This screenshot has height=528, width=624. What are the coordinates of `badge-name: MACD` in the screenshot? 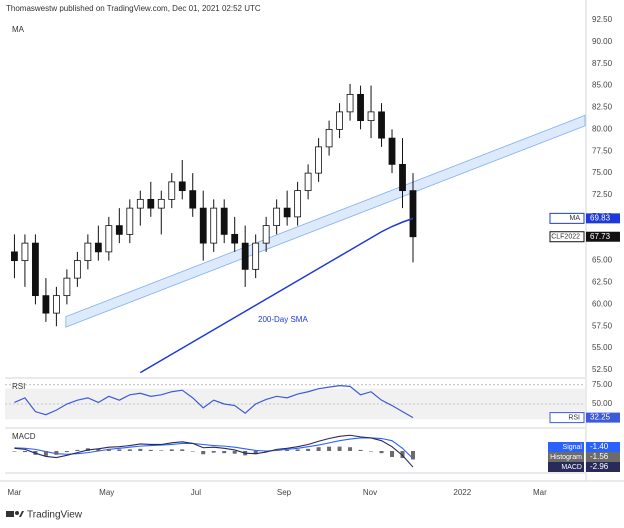 It's located at (571, 467).